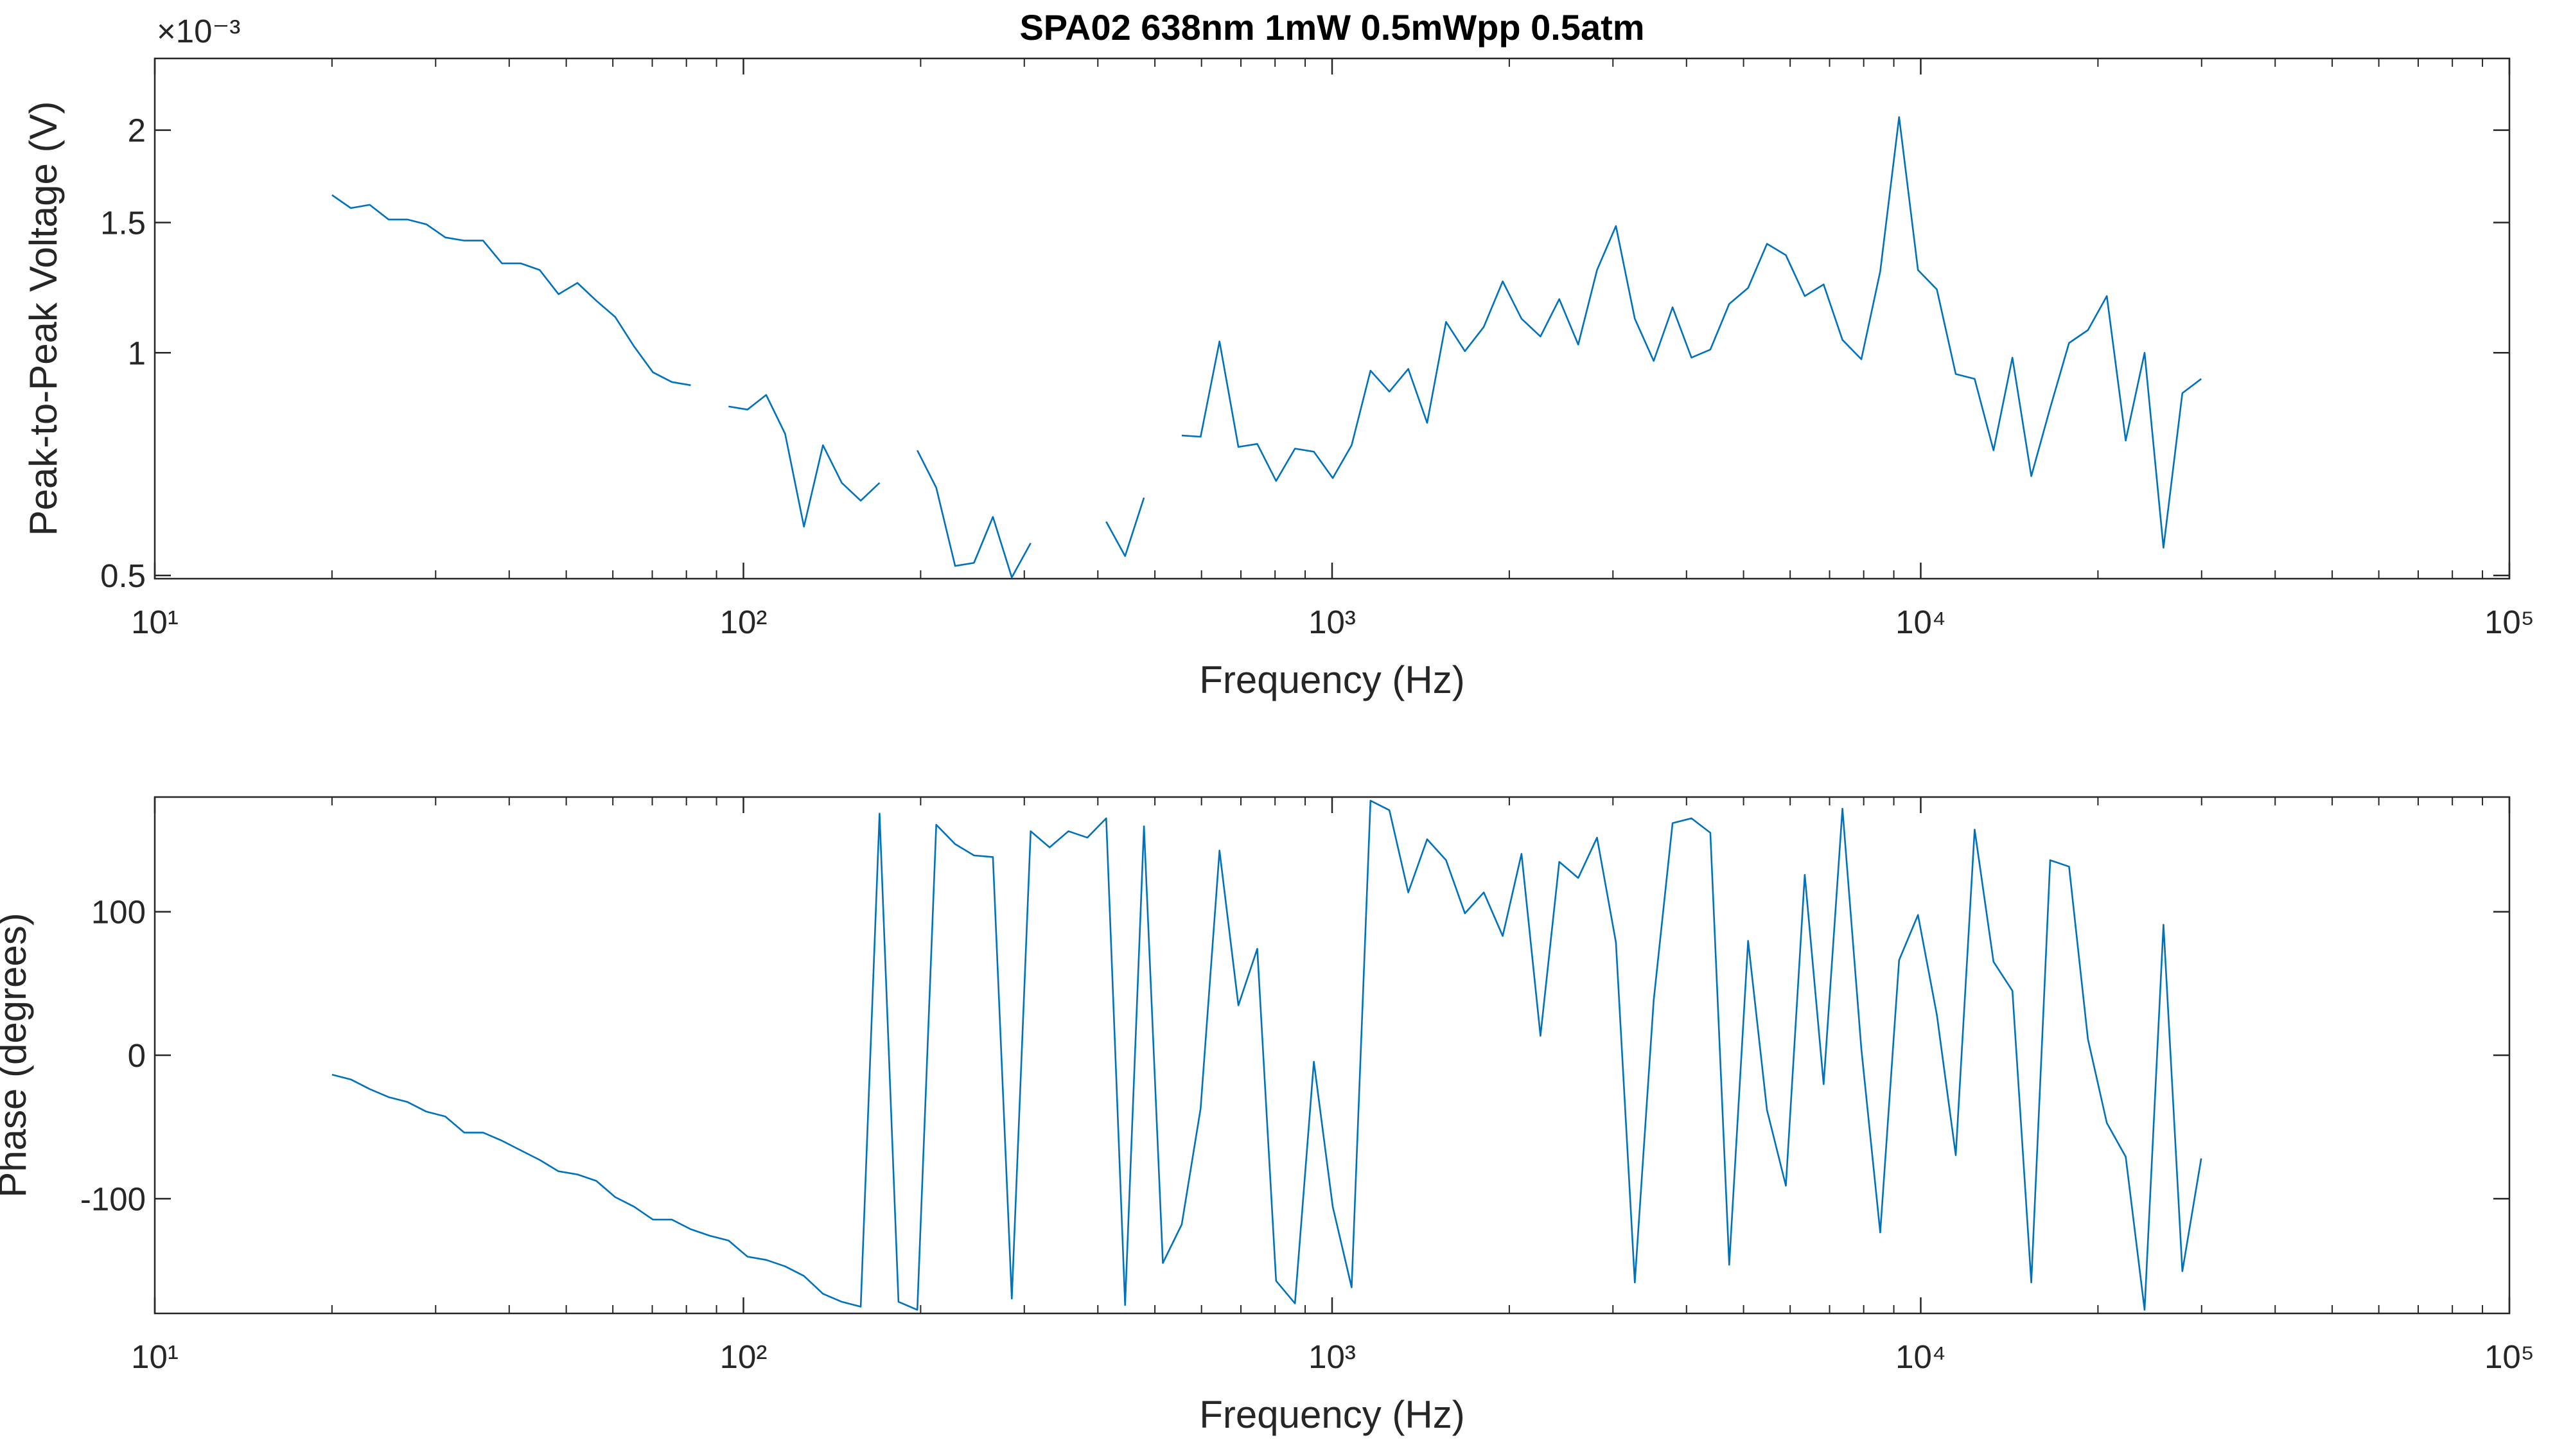  I want to click on y-tick-label: 1, so click(137, 353).